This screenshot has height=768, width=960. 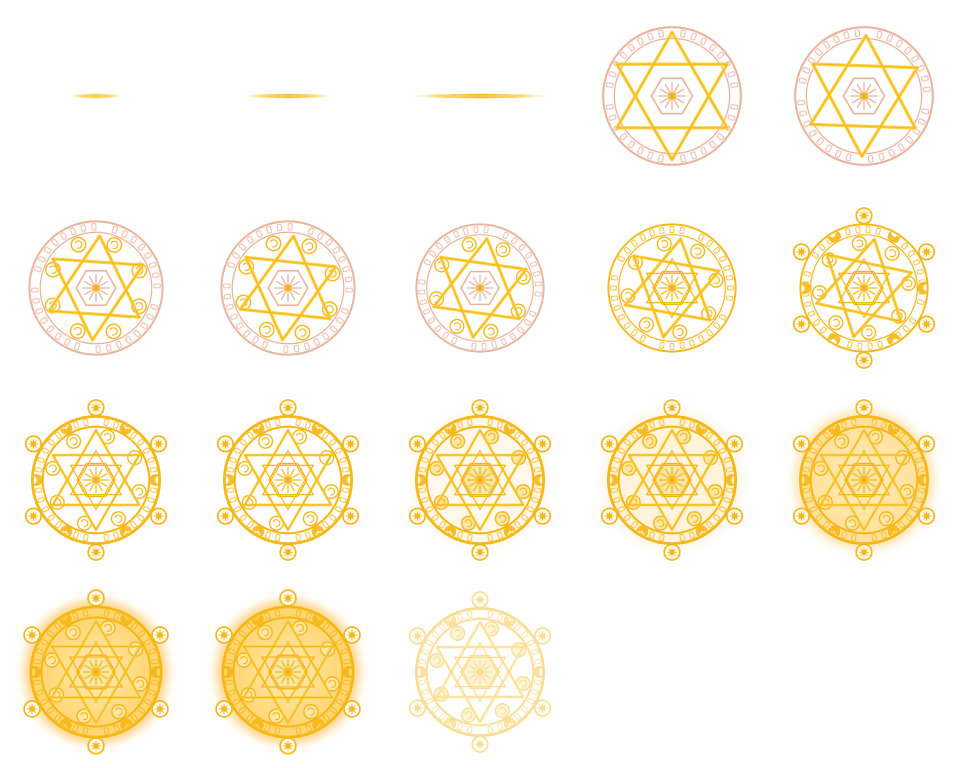 I want to click on center-sunburst, so click(x=480, y=672).